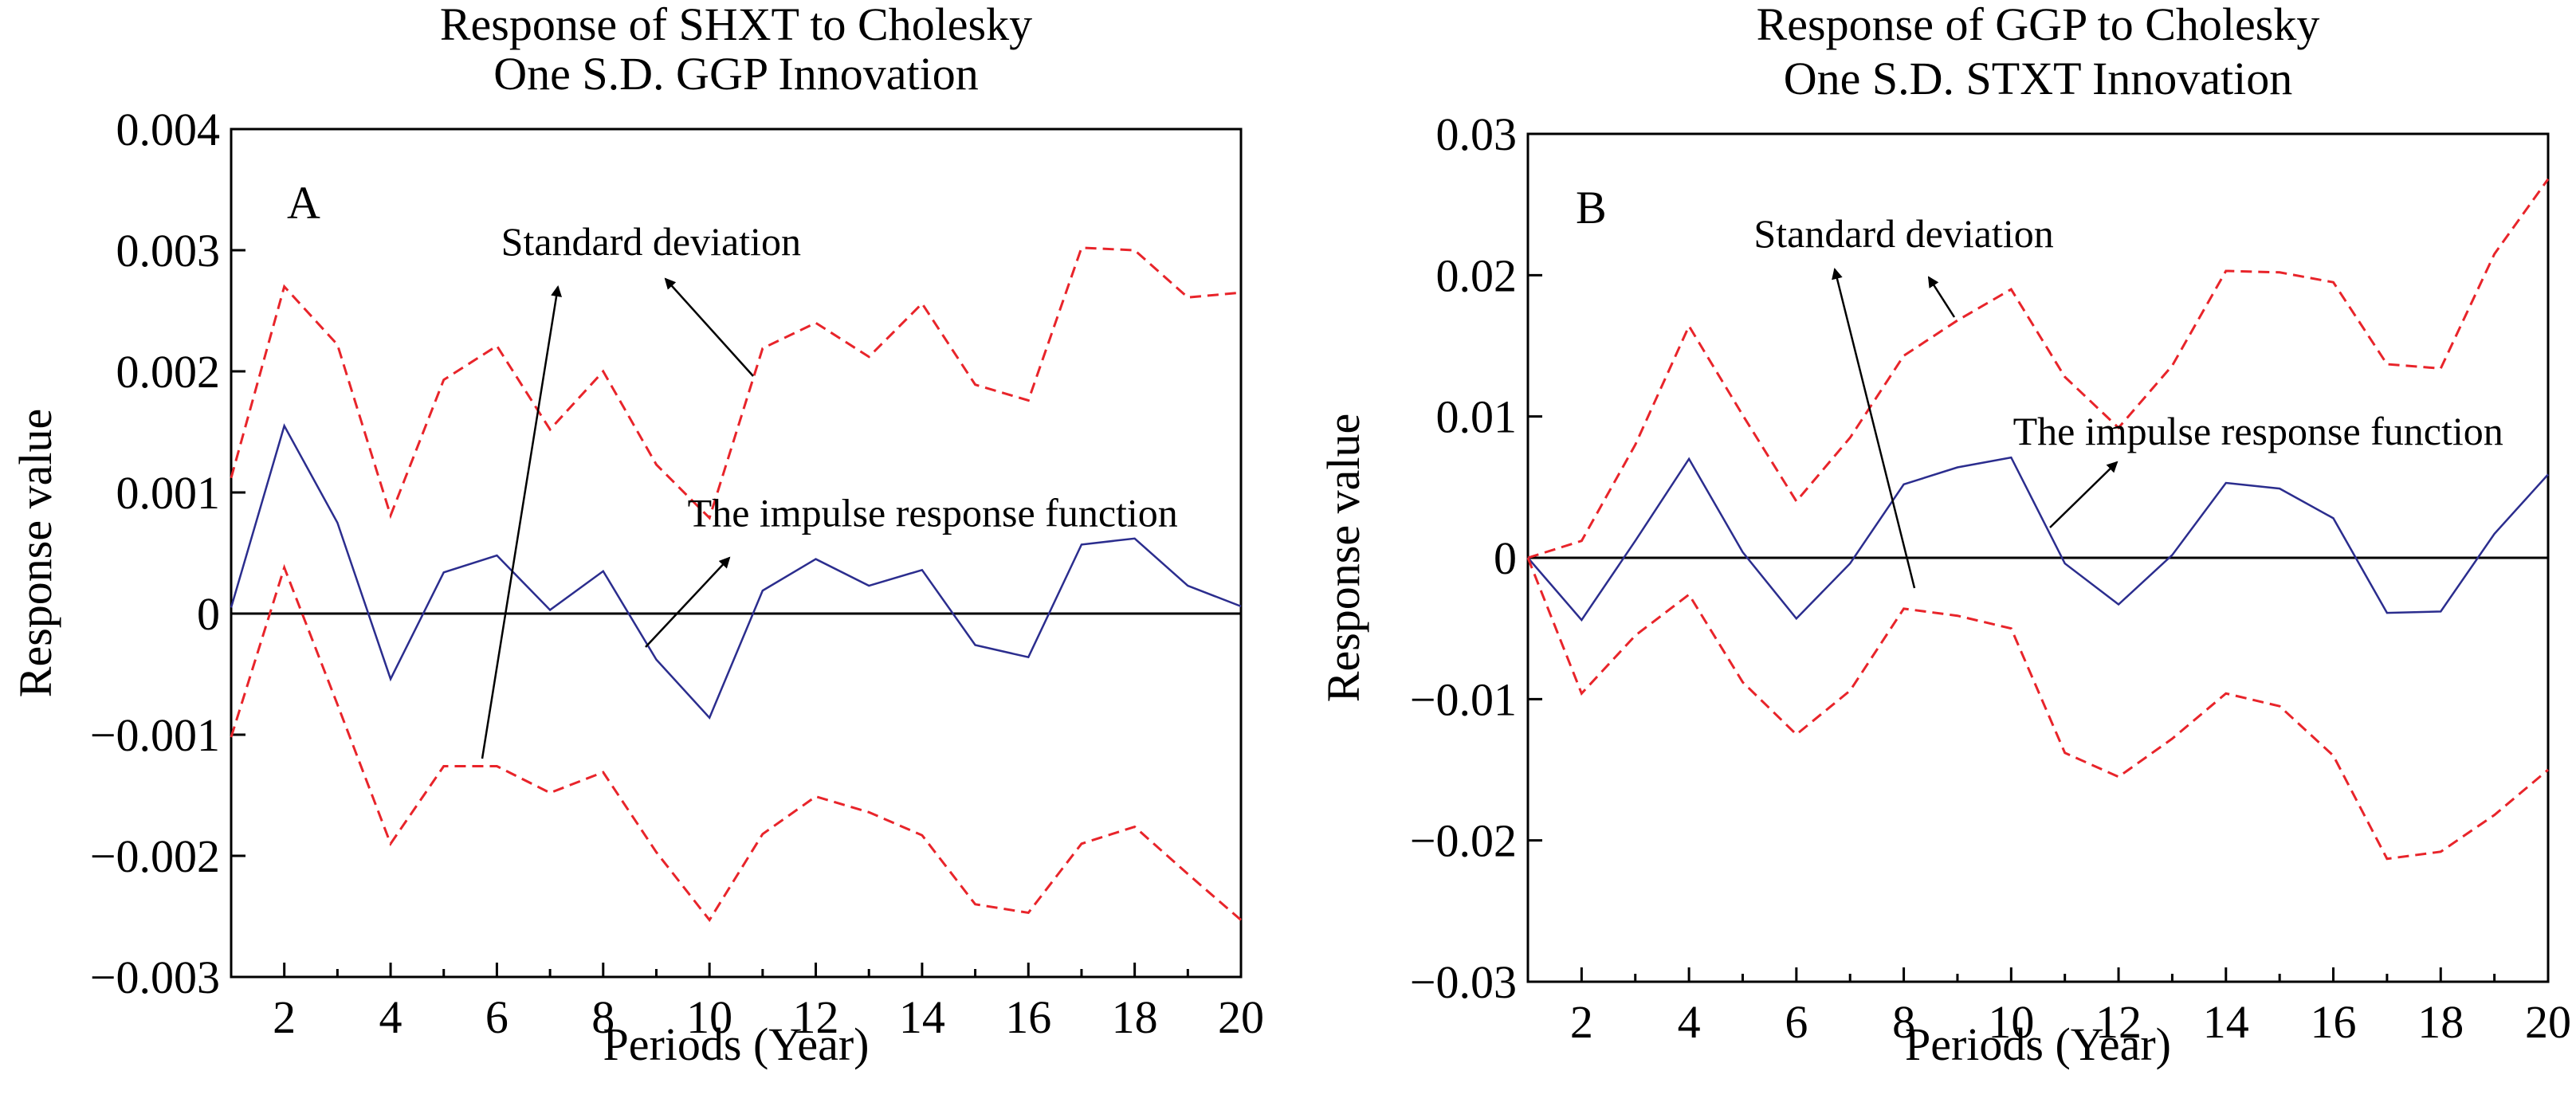 Image resolution: width=2576 pixels, height=1118 pixels. I want to click on y-tick-label: 0.001, so click(168, 493).